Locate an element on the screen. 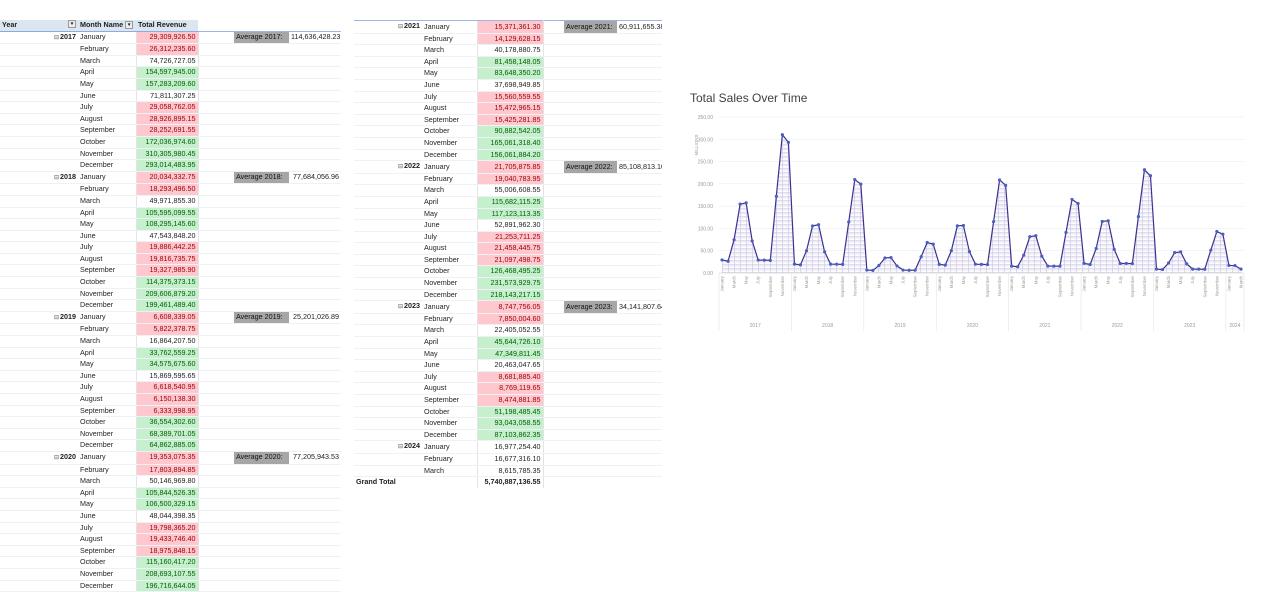 The height and width of the screenshot is (592, 1261). year-cell: ⊟2019 is located at coordinates (39, 317).